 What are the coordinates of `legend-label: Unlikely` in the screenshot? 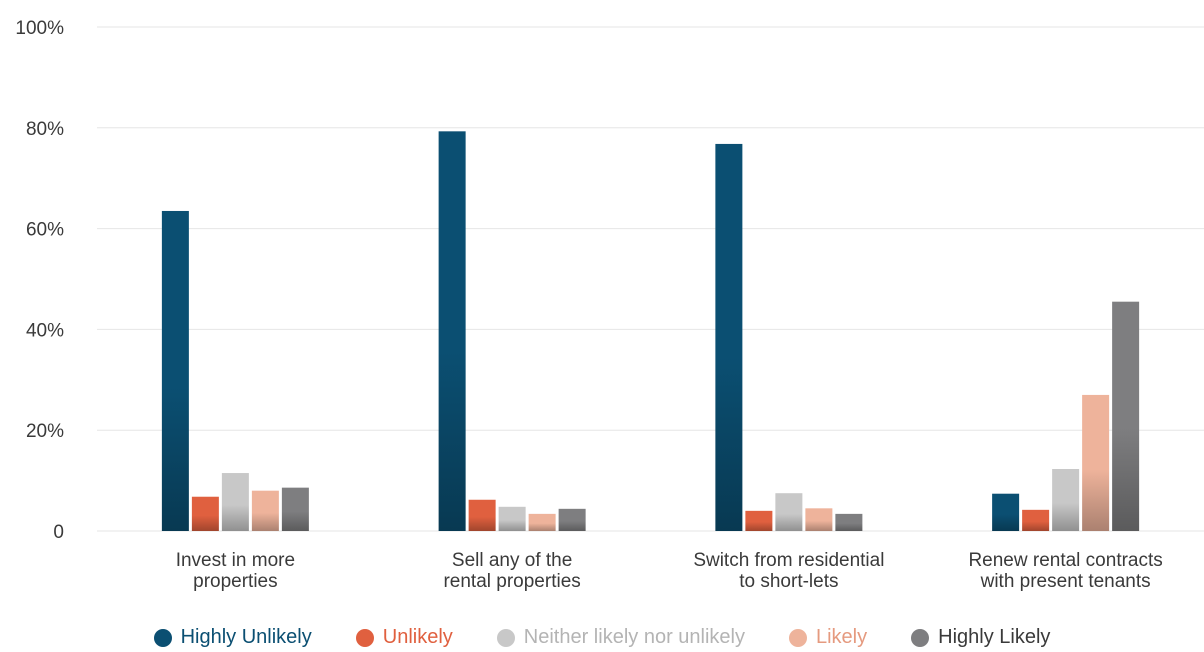 It's located at (417, 637).